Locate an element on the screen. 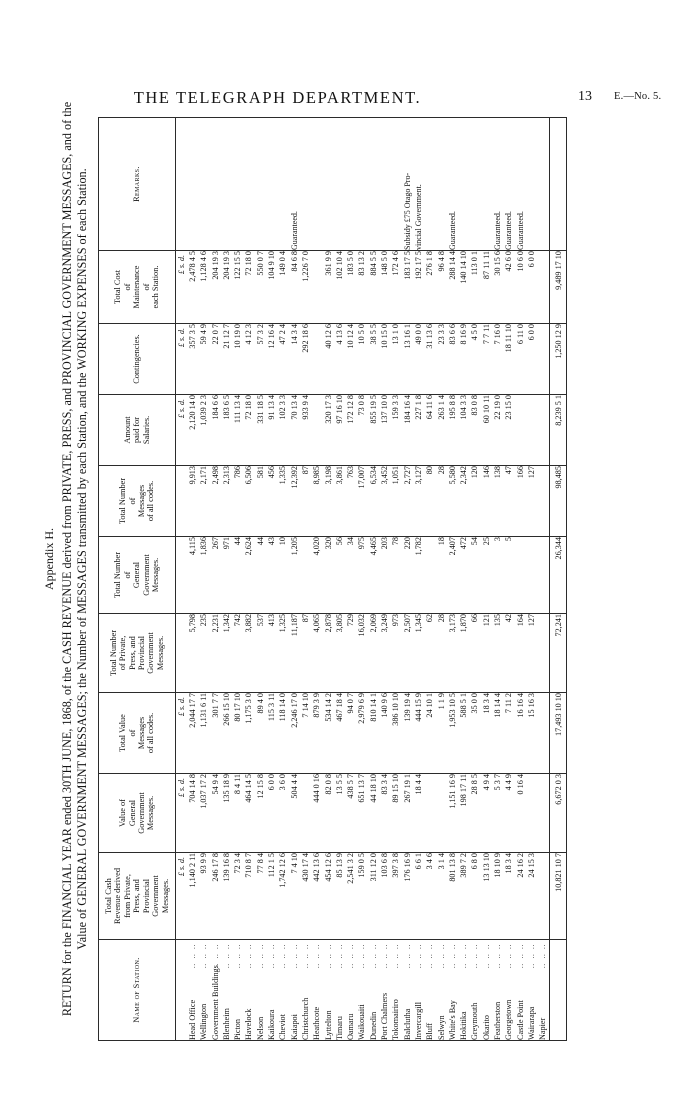 The image size is (700, 1117). col-header-remarks: Remarks. is located at coordinates (137, 183).